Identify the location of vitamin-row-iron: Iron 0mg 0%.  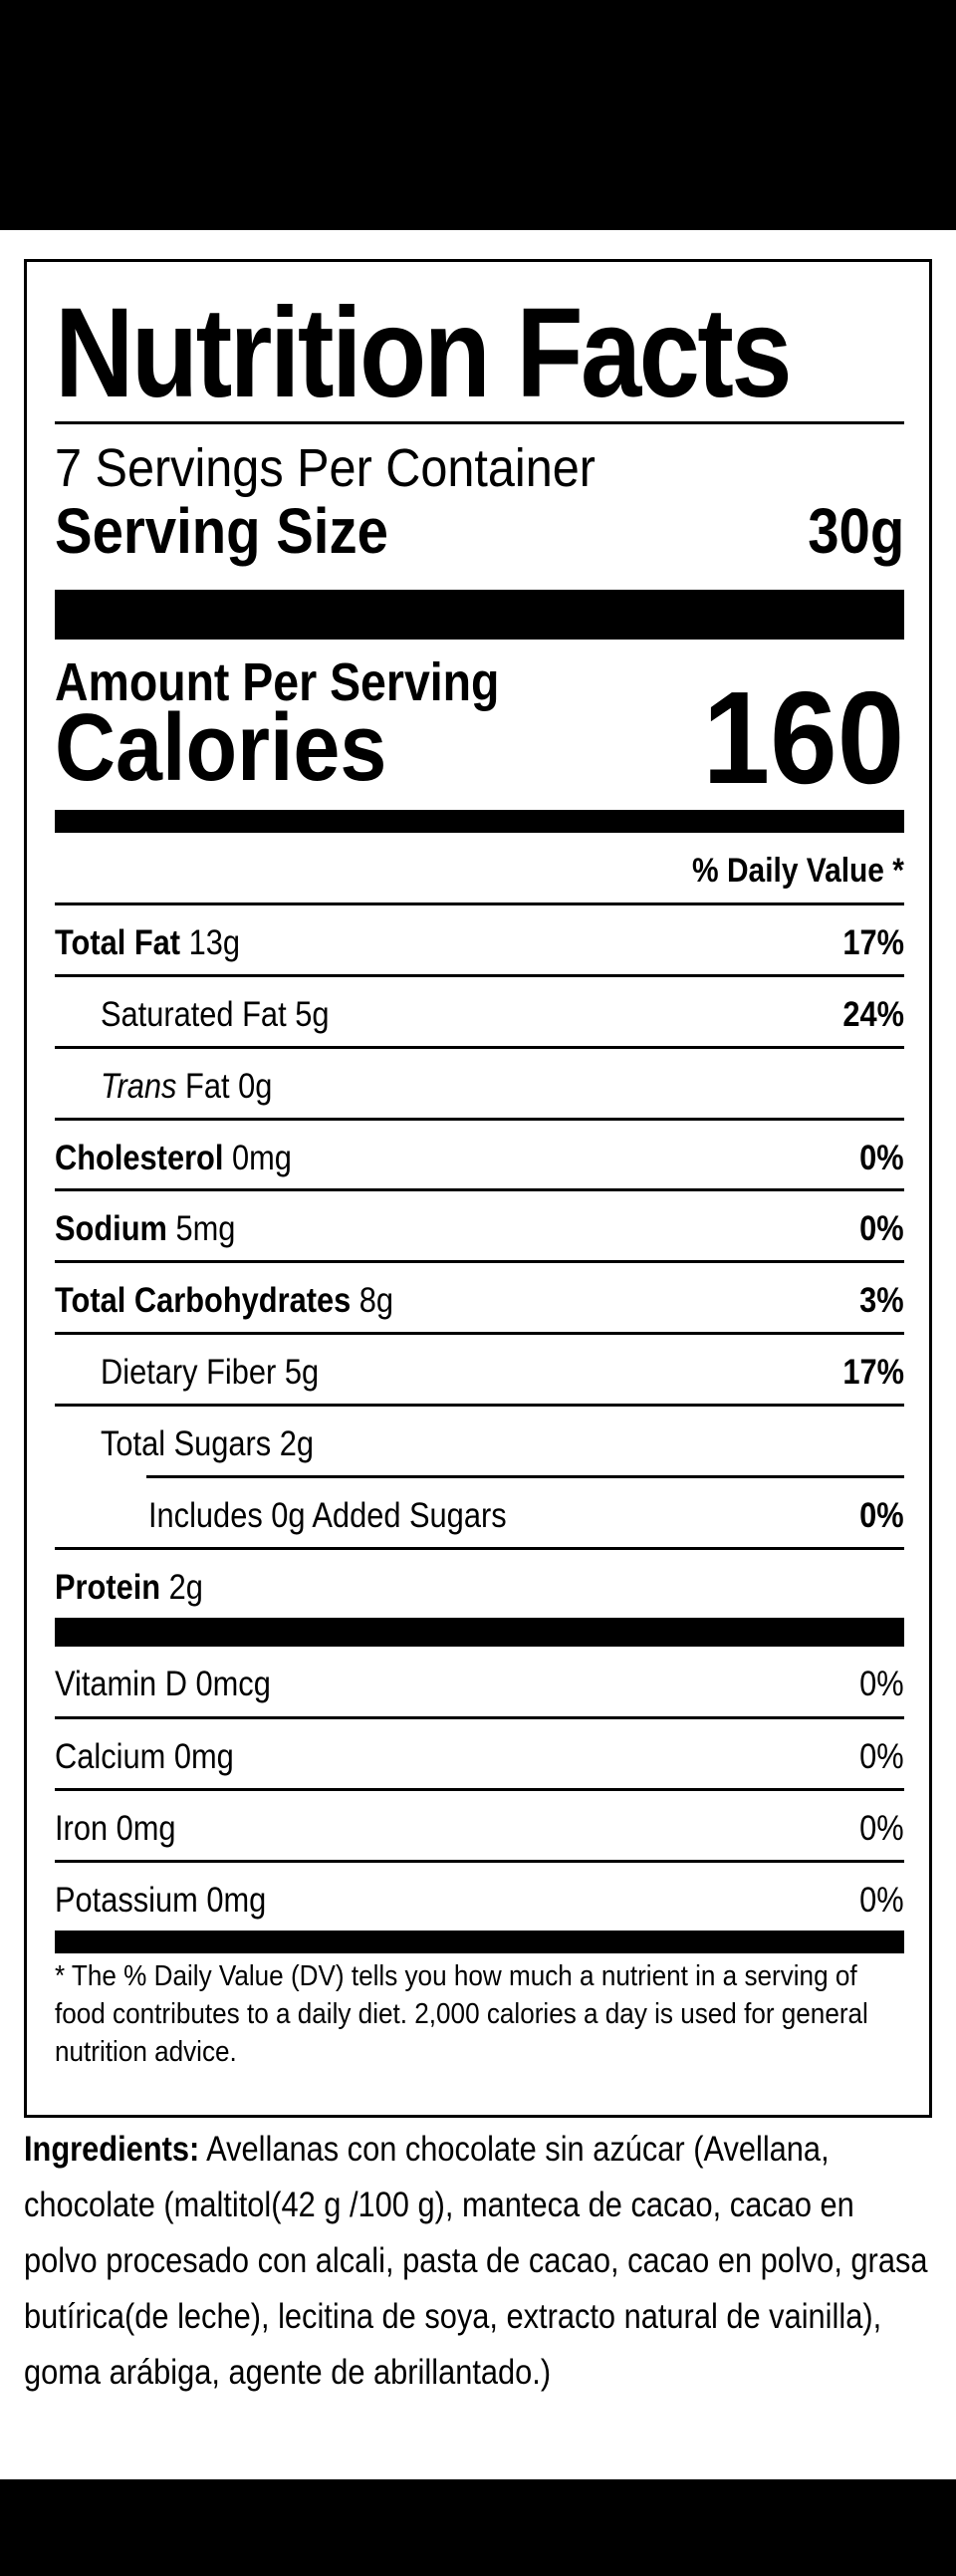
(479, 1827).